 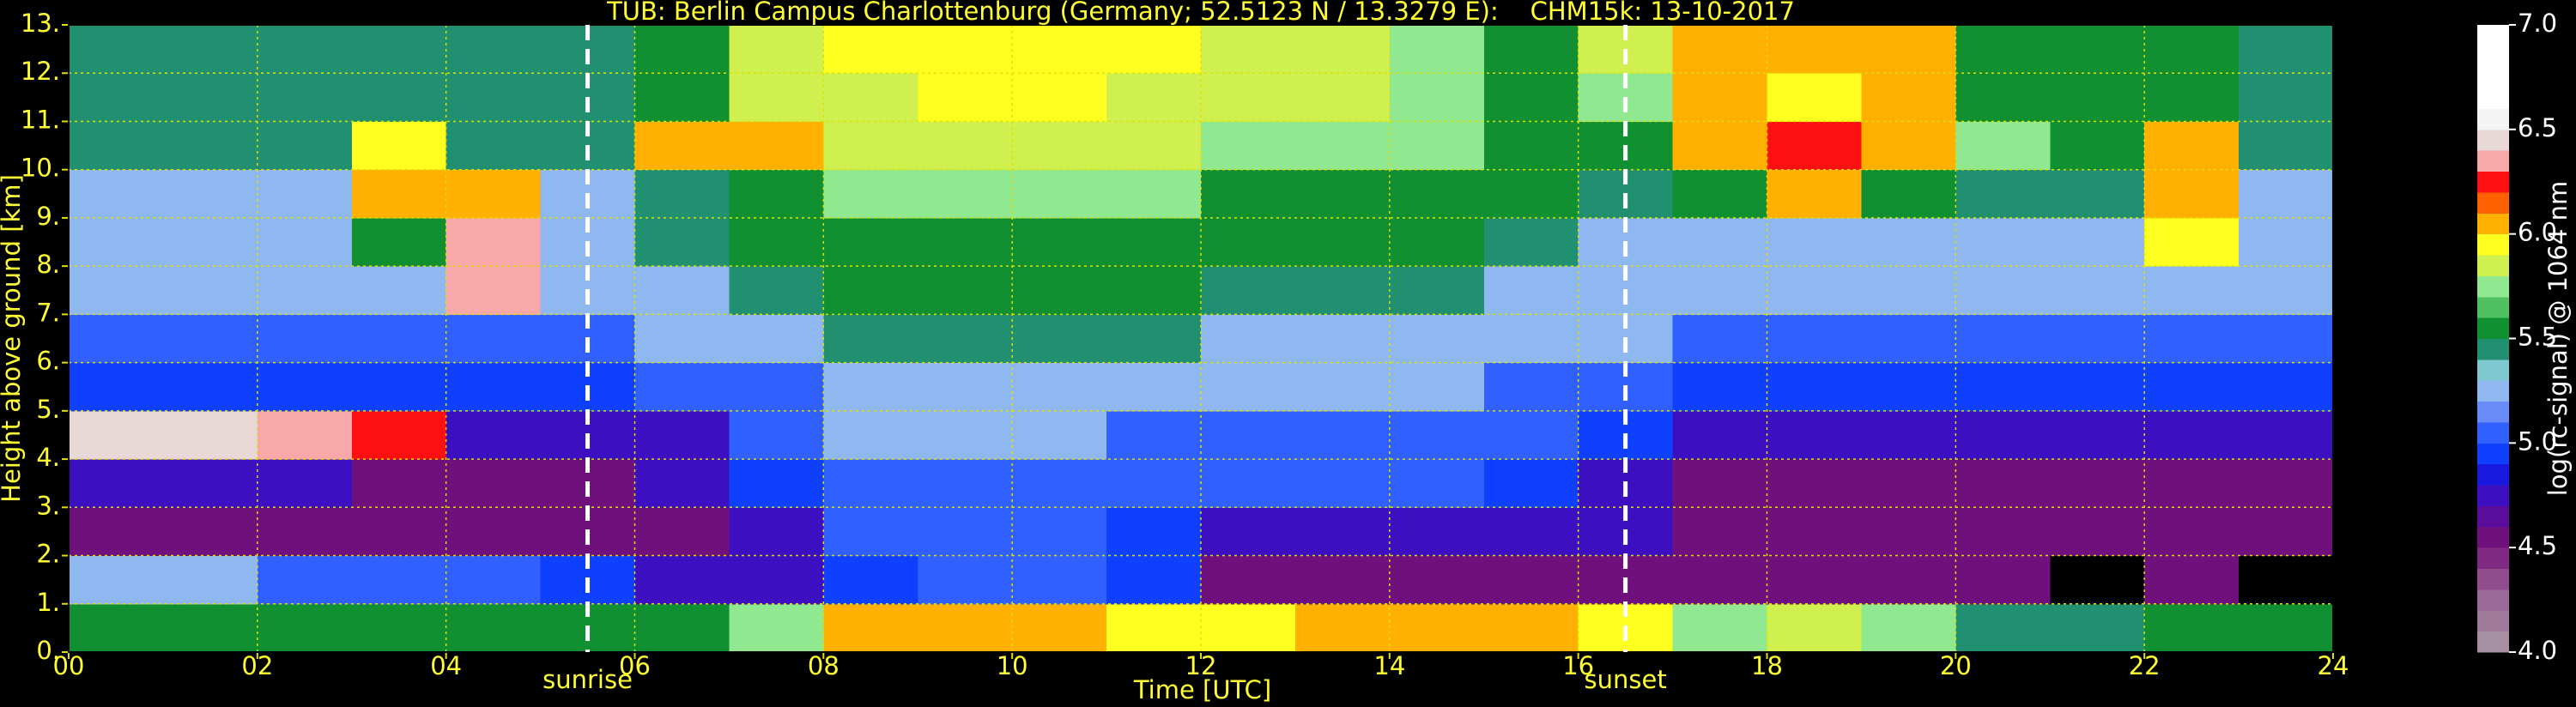 What do you see at coordinates (40, 169) in the screenshot?
I see `y-tick-label: 10.` at bounding box center [40, 169].